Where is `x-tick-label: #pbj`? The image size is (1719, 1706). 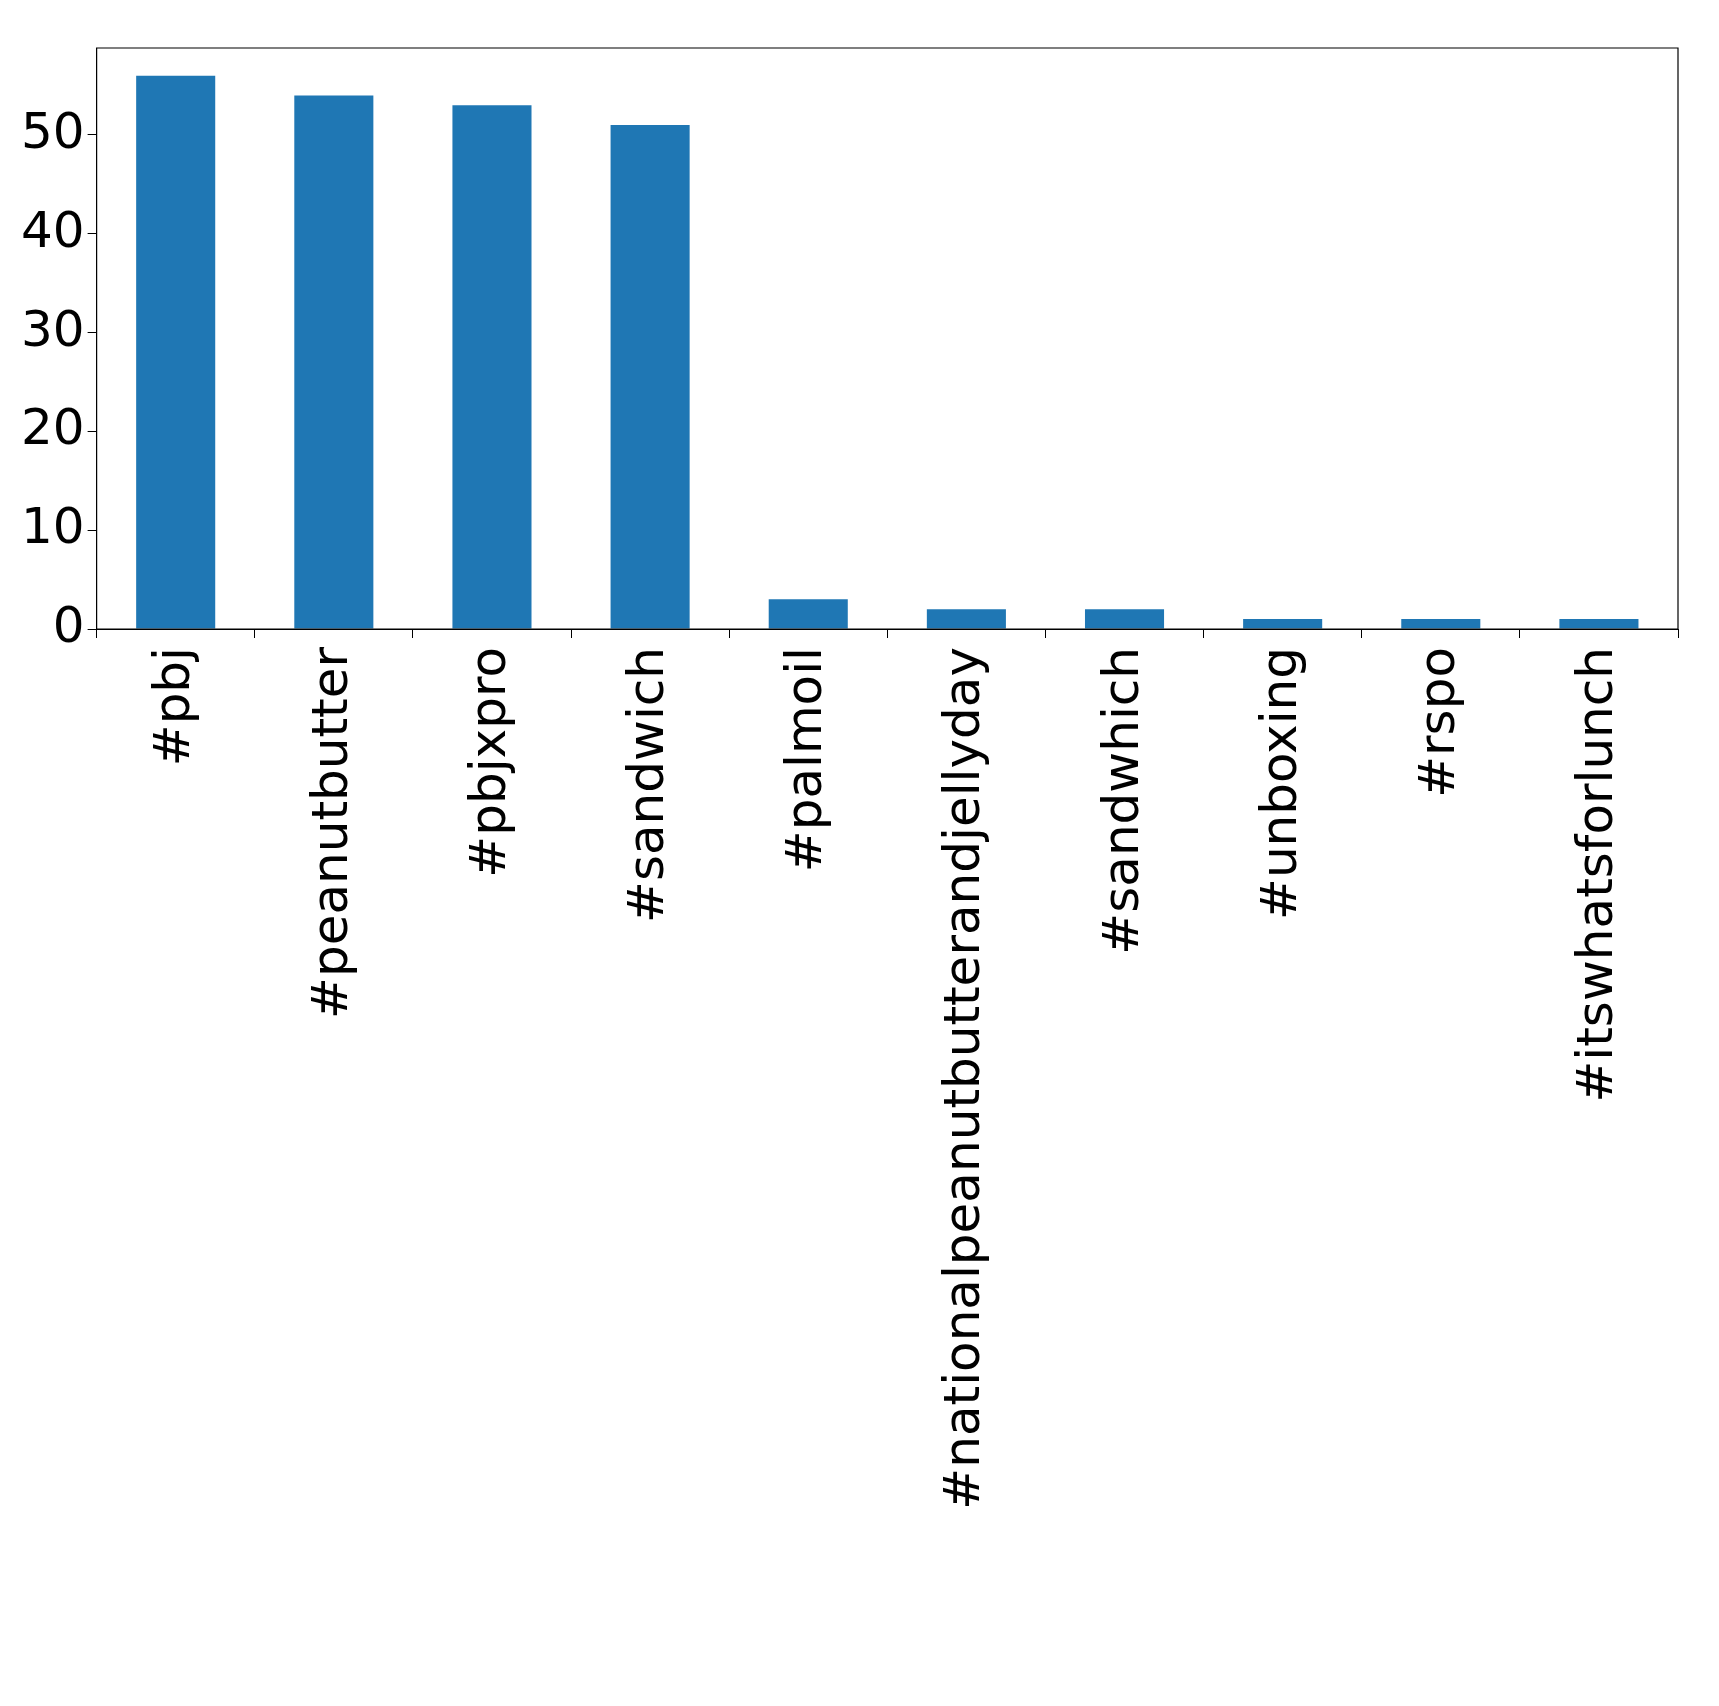 x-tick-label: #pbj is located at coordinates (171, 707).